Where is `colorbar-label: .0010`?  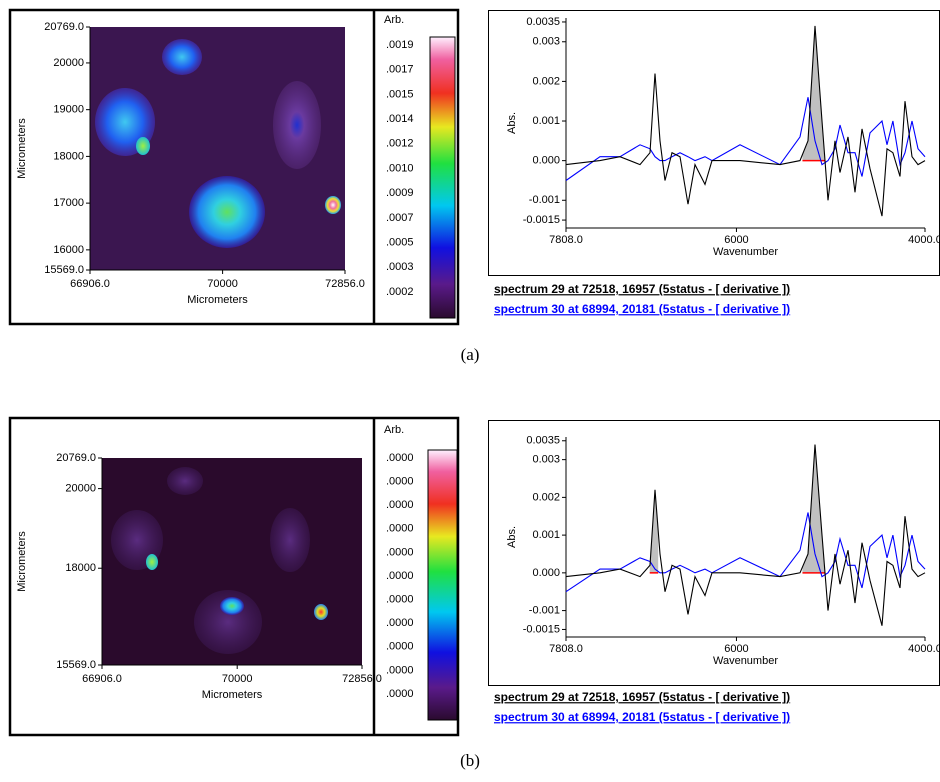
colorbar-label: .0010 is located at coordinates (400, 168).